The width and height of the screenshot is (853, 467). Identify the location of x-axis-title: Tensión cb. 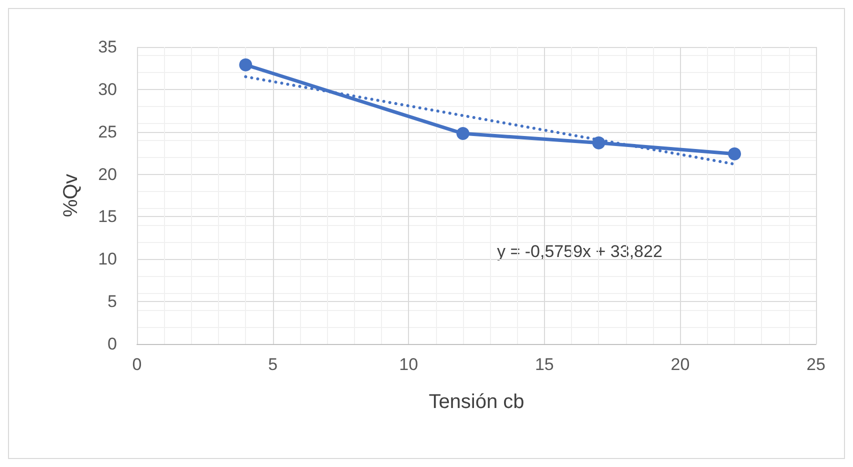
(476, 402).